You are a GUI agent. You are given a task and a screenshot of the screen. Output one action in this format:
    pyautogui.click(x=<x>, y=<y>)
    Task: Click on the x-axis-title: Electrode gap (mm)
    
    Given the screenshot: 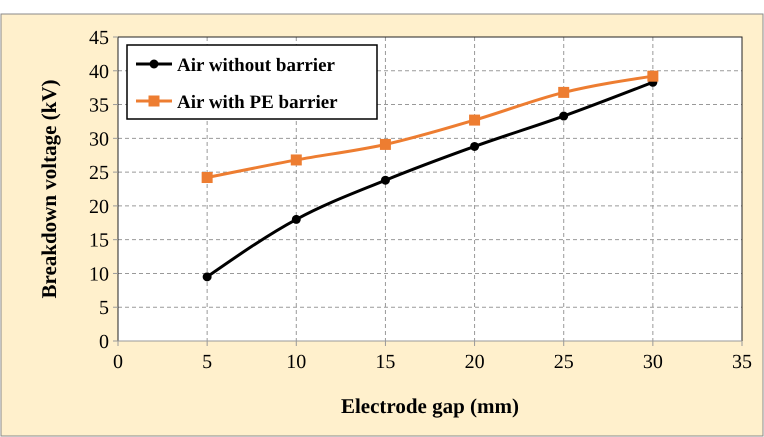 What is the action you would take?
    pyautogui.click(x=430, y=406)
    